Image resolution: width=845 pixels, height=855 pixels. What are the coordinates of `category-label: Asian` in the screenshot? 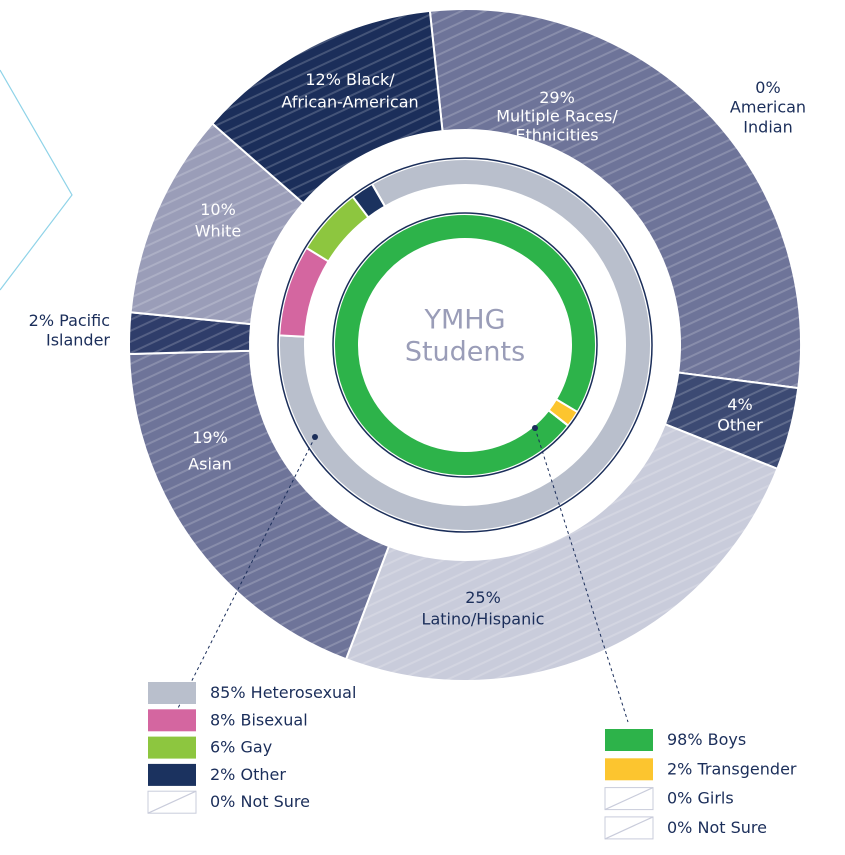 It's located at (210, 464).